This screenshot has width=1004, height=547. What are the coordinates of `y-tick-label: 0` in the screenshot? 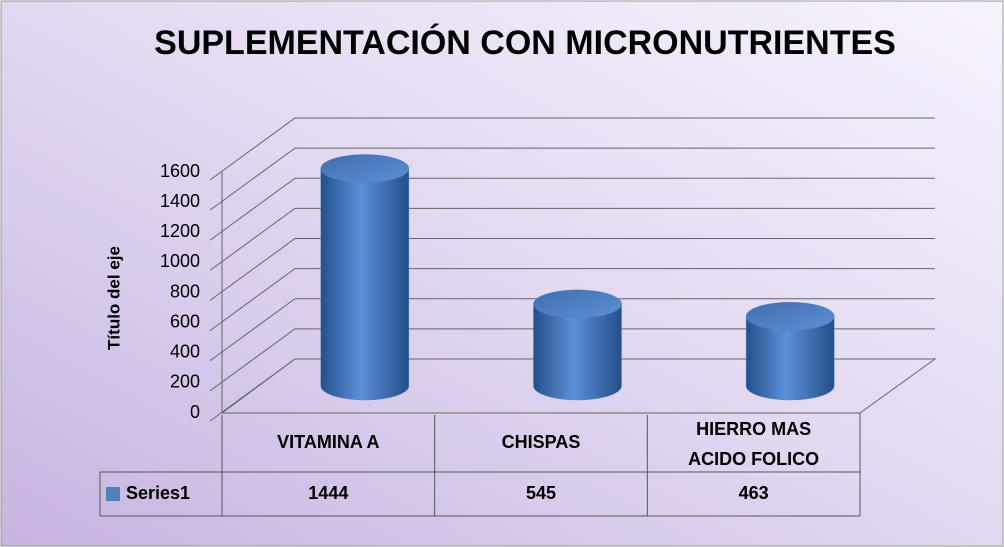 It's located at (195, 412).